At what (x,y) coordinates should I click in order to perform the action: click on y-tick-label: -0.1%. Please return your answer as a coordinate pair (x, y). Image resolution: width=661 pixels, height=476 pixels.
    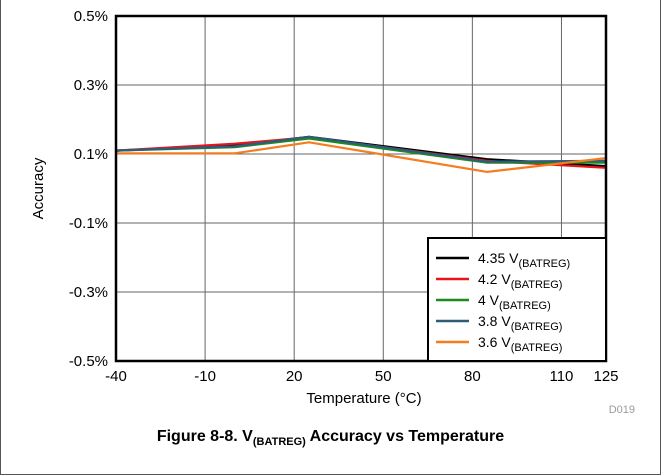
    Looking at the image, I should click on (88, 223).